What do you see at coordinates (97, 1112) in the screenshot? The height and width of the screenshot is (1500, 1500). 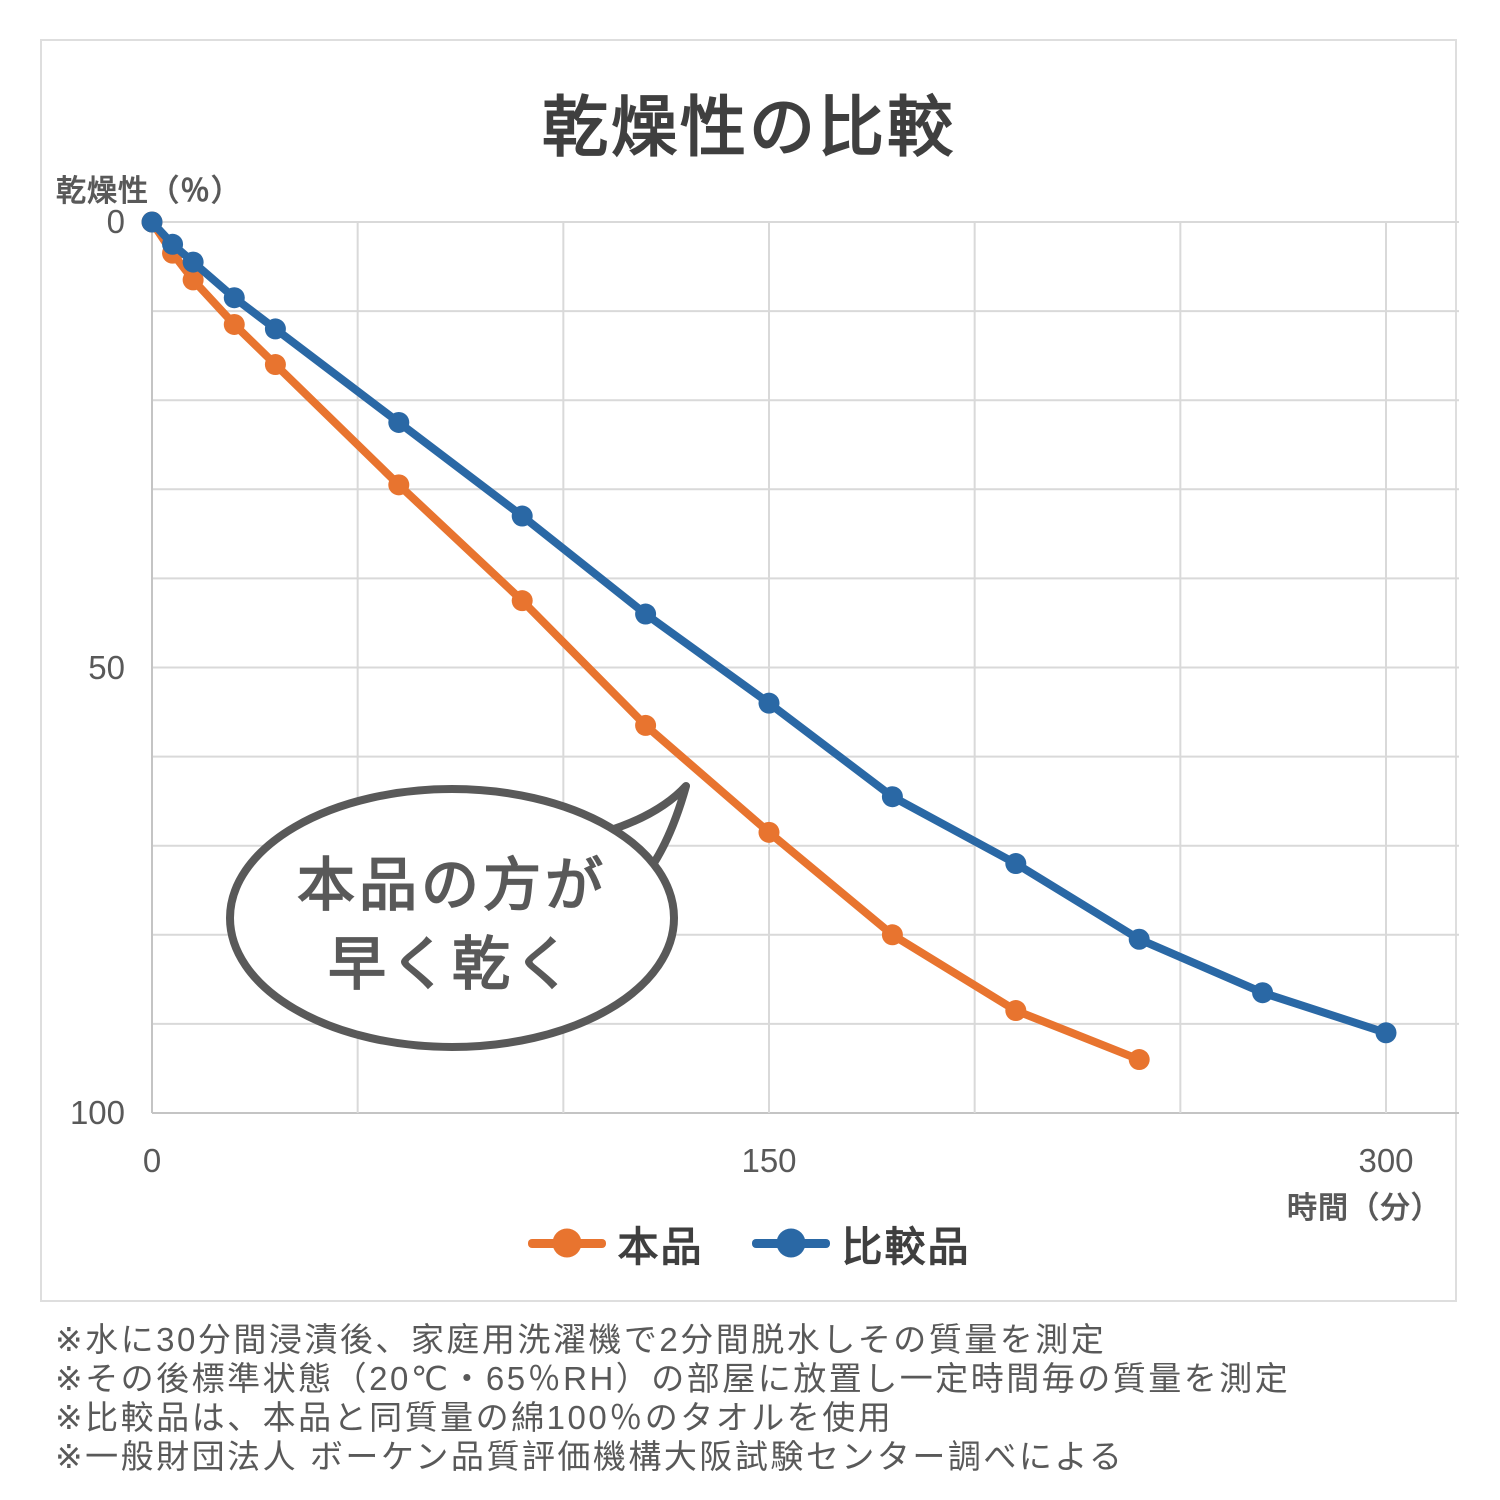 I see `y-tick-label: 100` at bounding box center [97, 1112].